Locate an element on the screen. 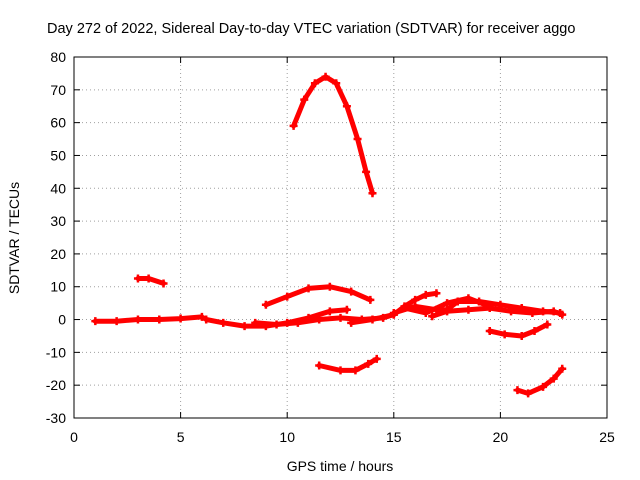  y-tick-label: 60 is located at coordinates (58, 123).